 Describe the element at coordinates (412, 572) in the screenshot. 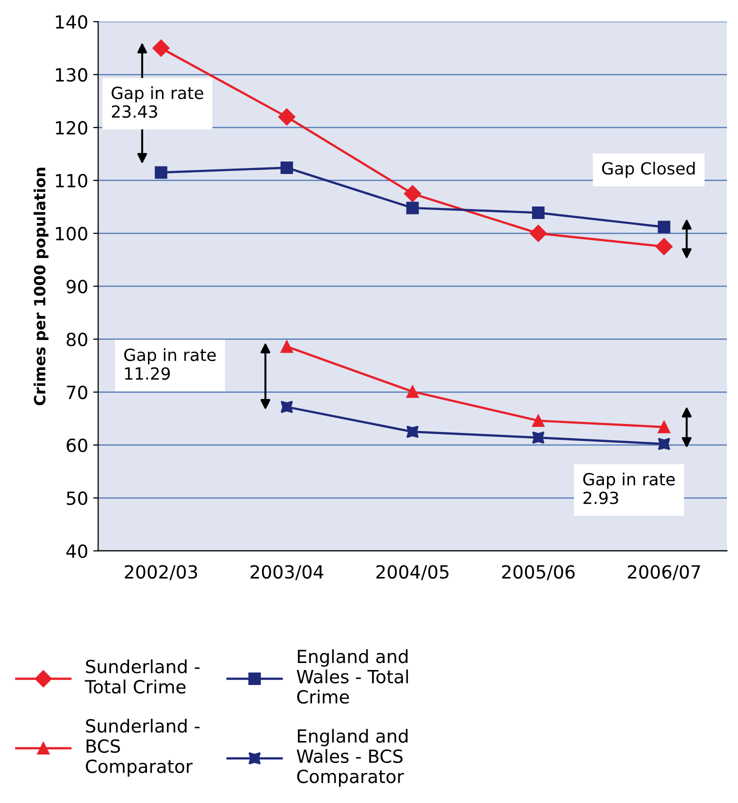

I see `x-tick-label: 2004/05` at that location.